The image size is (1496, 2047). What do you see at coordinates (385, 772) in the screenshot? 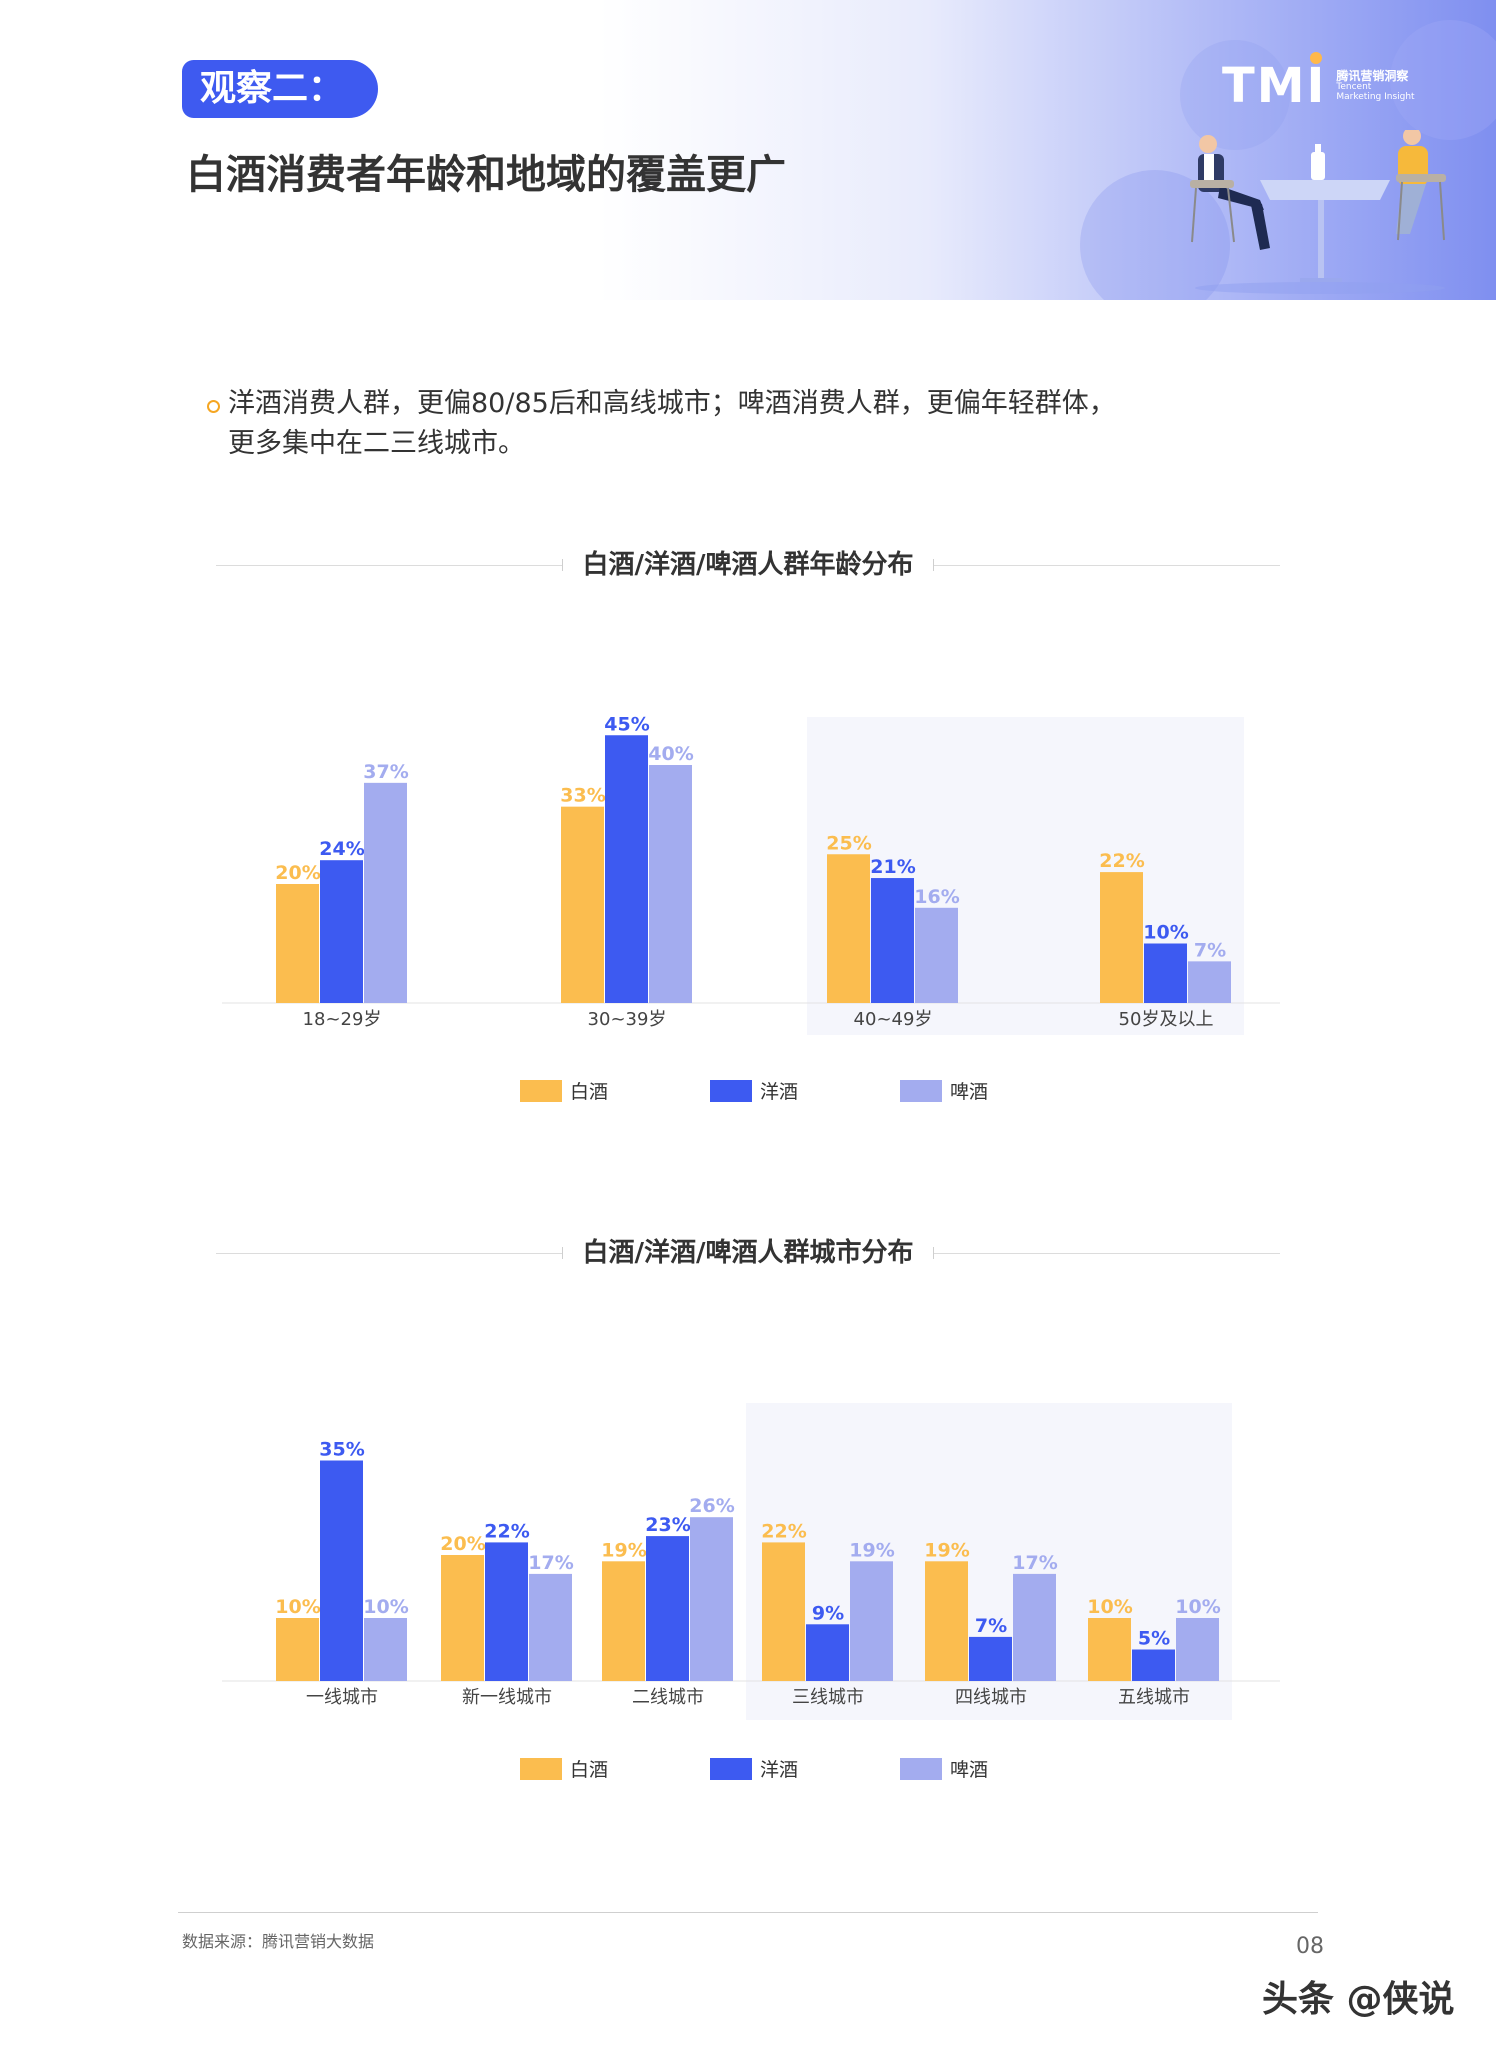
I see `data-label: 37%` at bounding box center [385, 772].